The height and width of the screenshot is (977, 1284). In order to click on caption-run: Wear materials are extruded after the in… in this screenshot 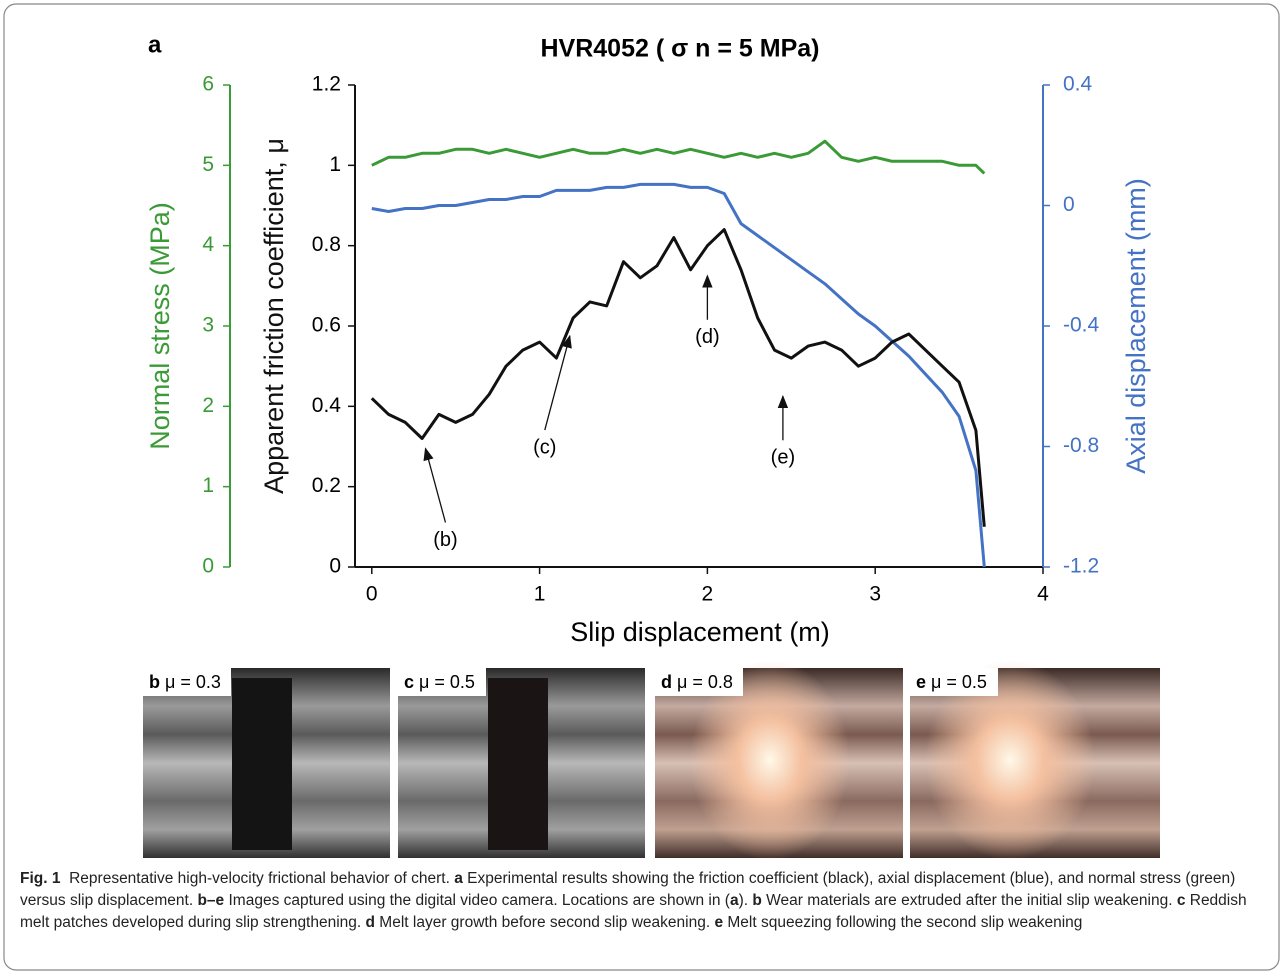, I will do `click(969, 900)`.